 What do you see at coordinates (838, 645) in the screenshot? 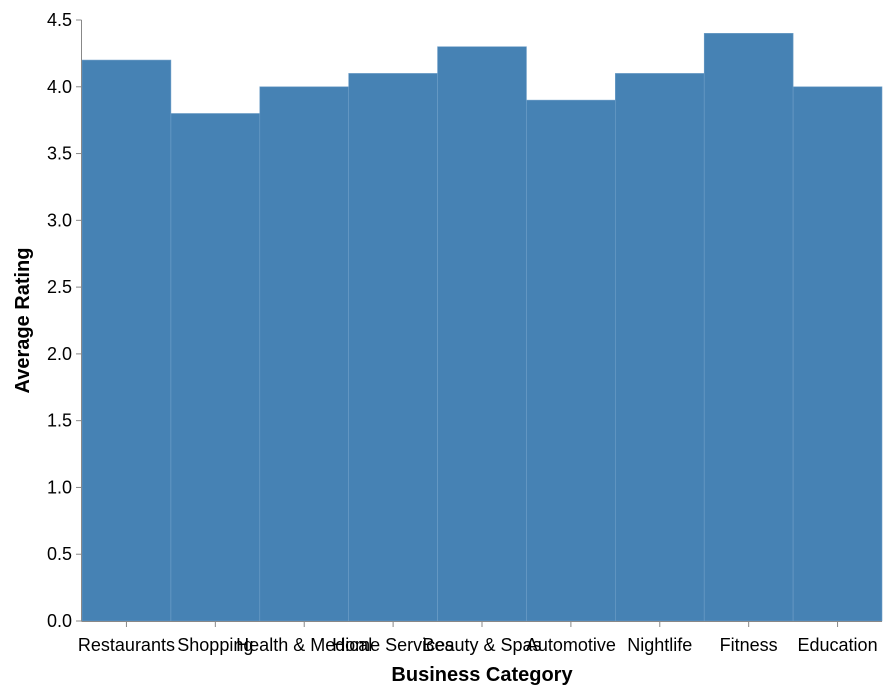
I see `x-tick-label: Education` at bounding box center [838, 645].